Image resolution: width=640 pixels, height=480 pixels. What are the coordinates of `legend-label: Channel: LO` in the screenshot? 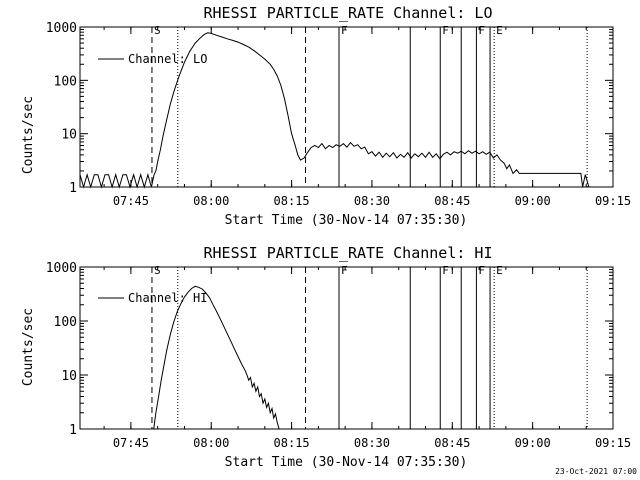 It's located at (167, 59).